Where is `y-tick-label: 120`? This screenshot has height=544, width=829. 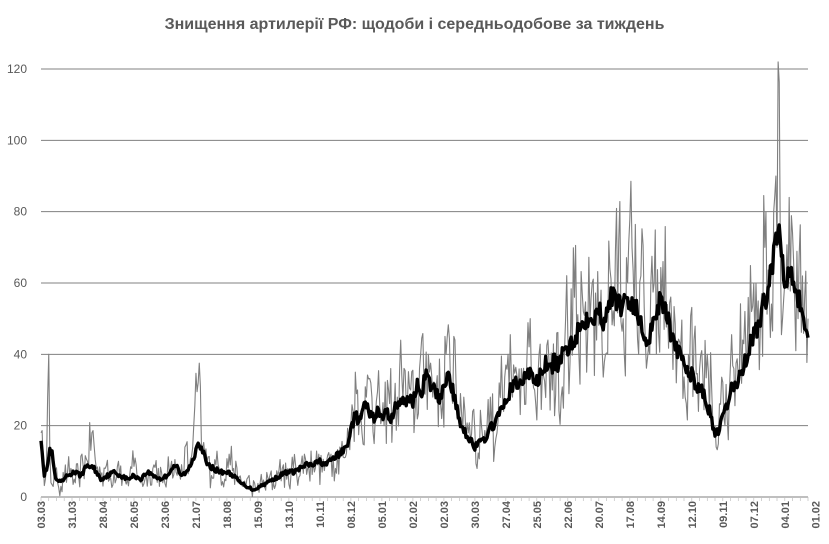
y-tick-label: 120 is located at coordinates (17, 69).